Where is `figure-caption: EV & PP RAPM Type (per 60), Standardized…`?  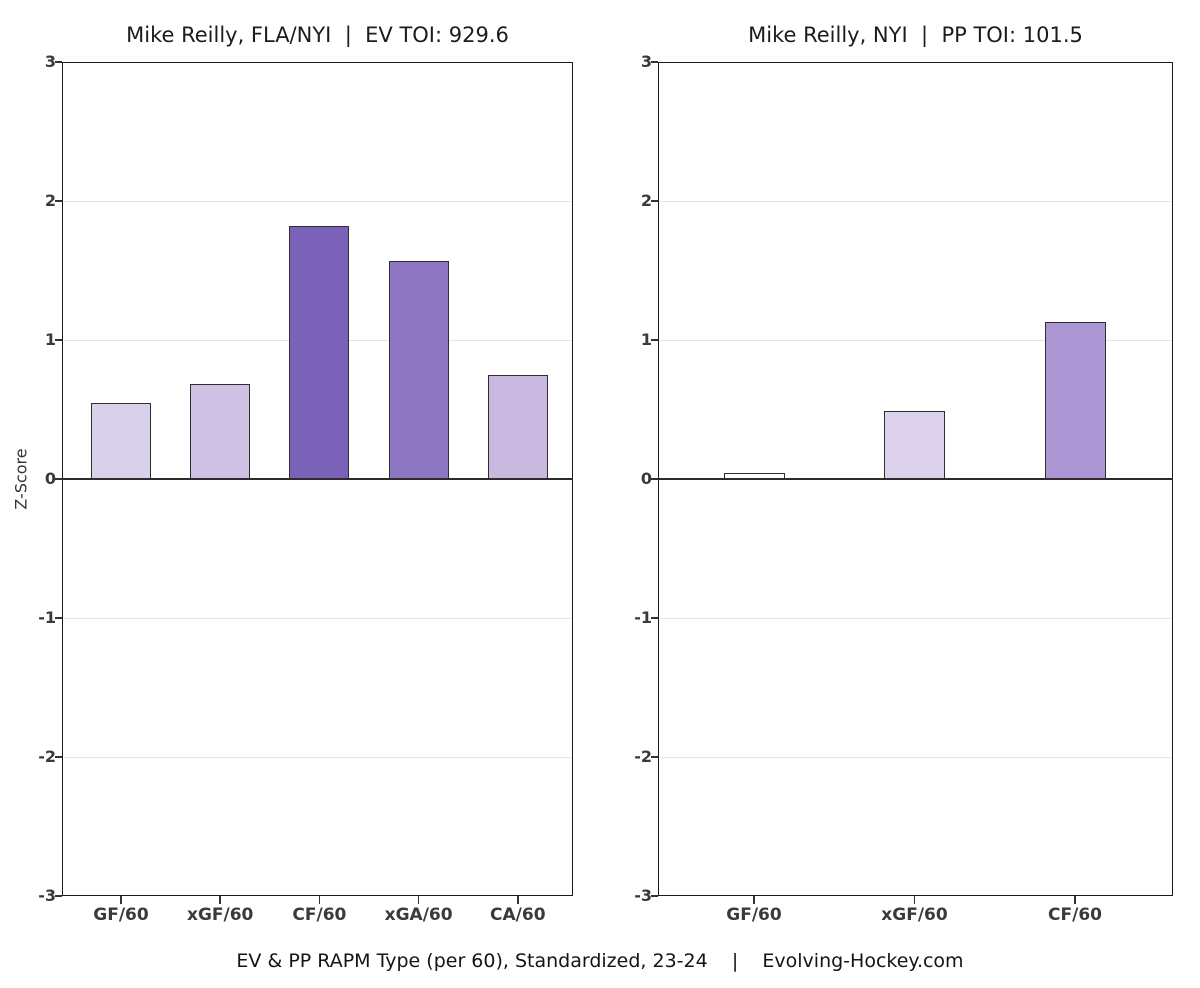 figure-caption: EV & PP RAPM Type (per 60), Standardized… is located at coordinates (600, 961).